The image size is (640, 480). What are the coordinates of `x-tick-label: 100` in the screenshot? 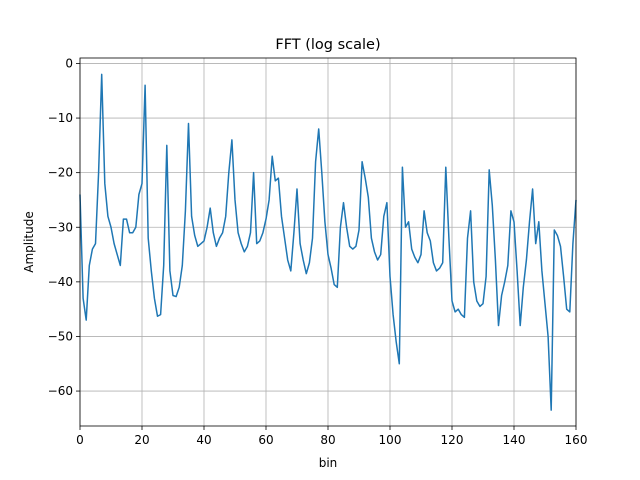 It's located at (390, 440).